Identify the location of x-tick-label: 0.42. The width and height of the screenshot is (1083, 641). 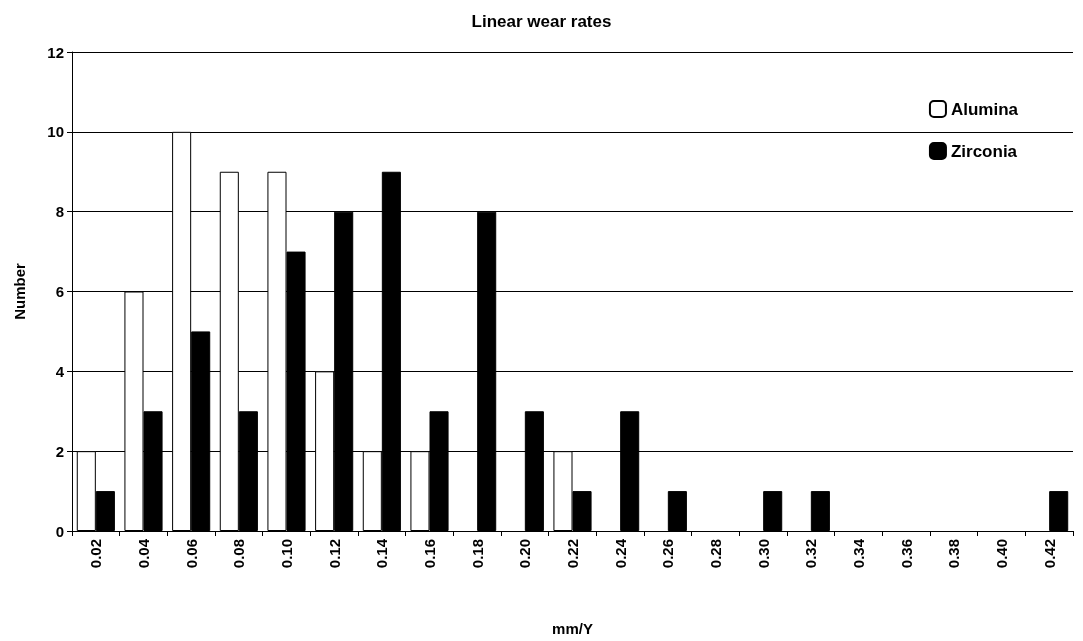
(1049, 554).